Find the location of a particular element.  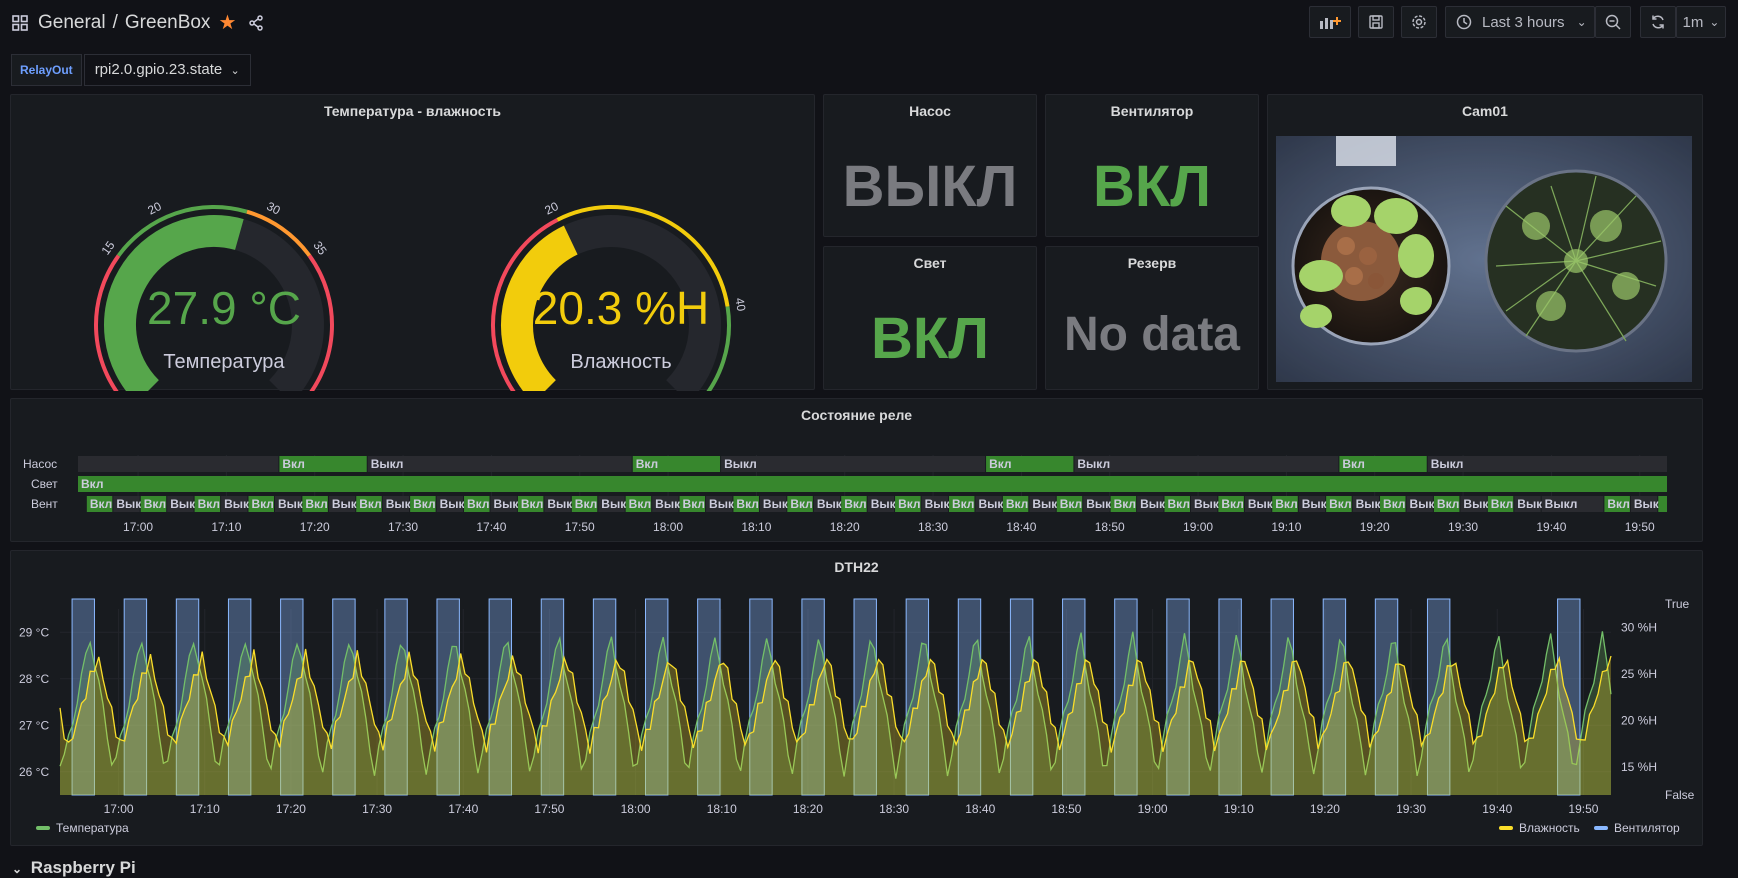

gauge-tick-label: 35 is located at coordinates (319, 247).